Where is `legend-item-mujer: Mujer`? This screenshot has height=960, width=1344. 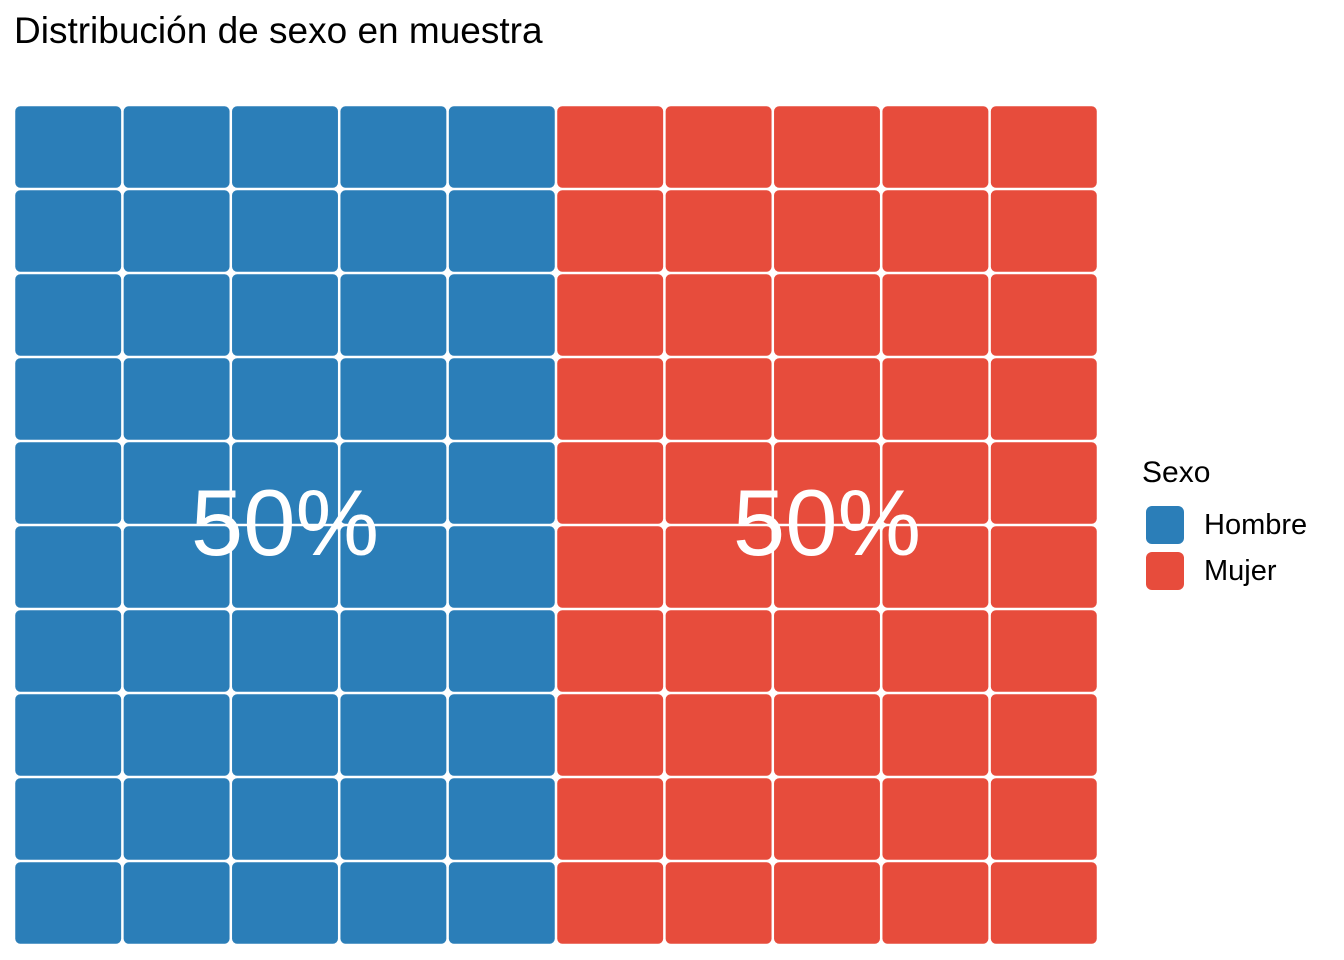
legend-item-mujer: Mujer is located at coordinates (1224, 571).